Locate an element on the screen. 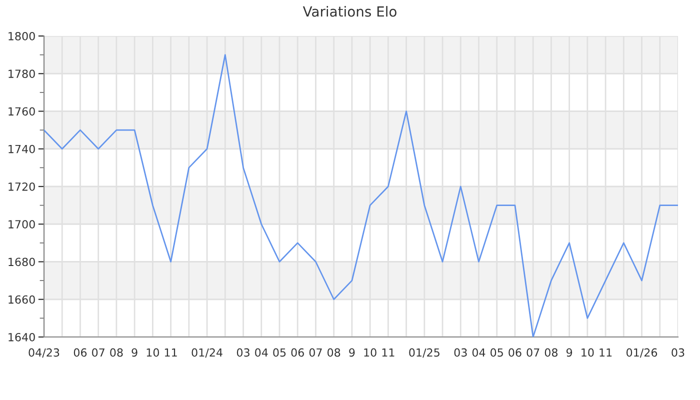  y-tick-label: 1720 is located at coordinates (21, 186).